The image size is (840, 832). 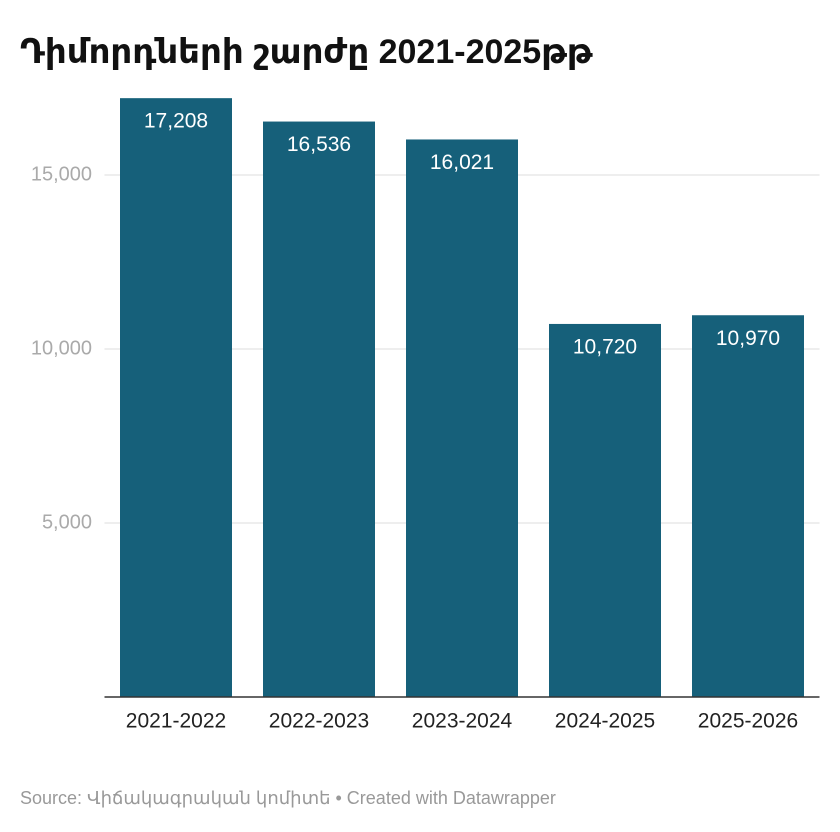 I want to click on y-tick-label: 15,000, so click(x=61, y=174).